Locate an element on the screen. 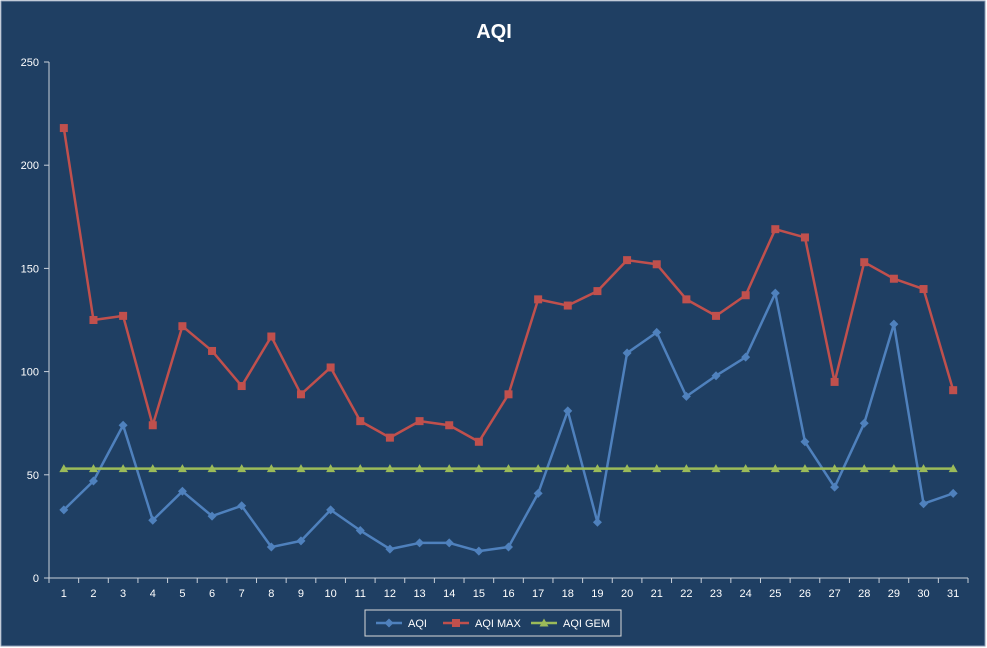  x-tick-label: 24 is located at coordinates (746, 594).